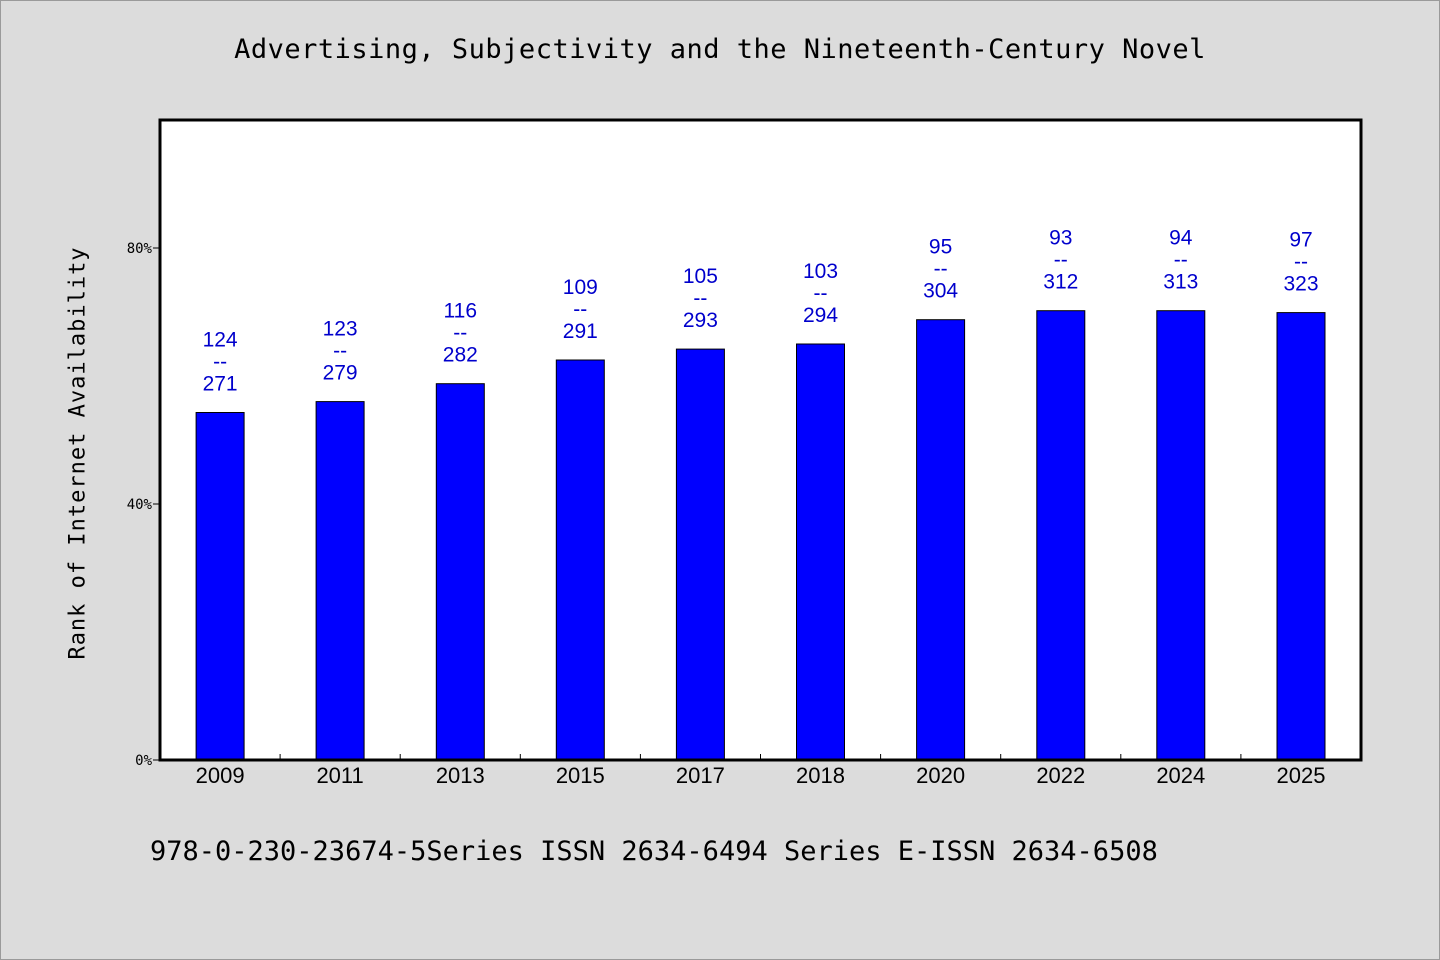  I want to click on bar-2020, so click(941, 540).